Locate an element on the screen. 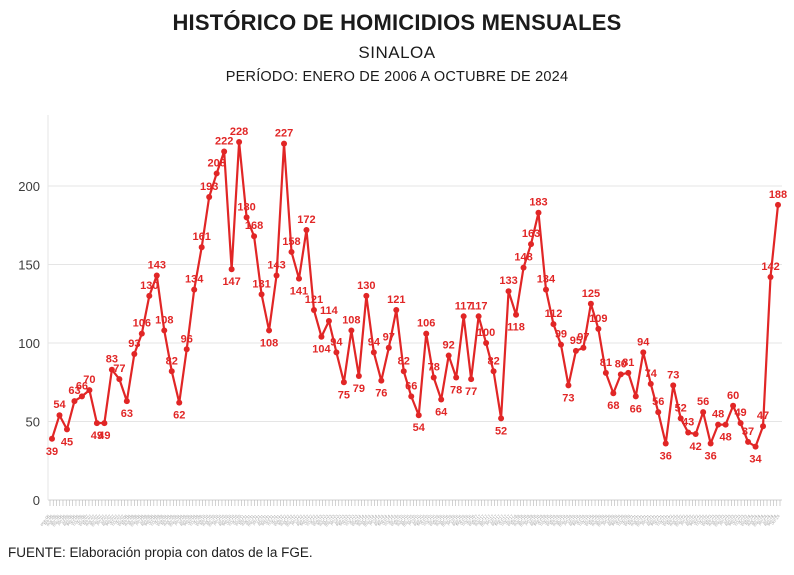  svg-text: abr-23 is located at coordinates (717, 519).